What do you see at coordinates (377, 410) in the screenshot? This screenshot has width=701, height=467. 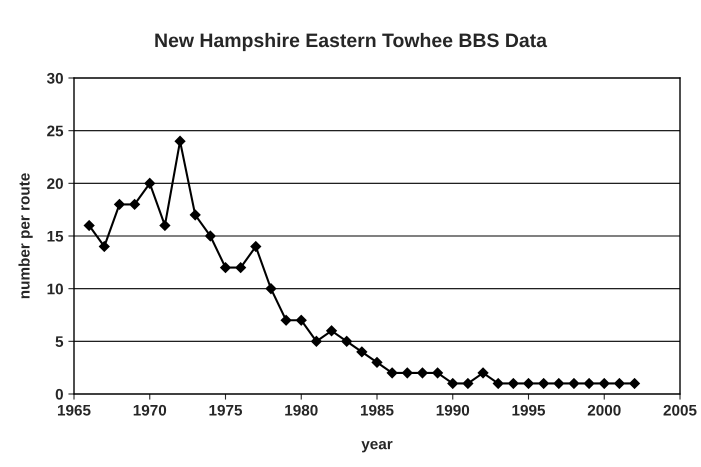 I see `x-tick-label: 1985` at bounding box center [377, 410].